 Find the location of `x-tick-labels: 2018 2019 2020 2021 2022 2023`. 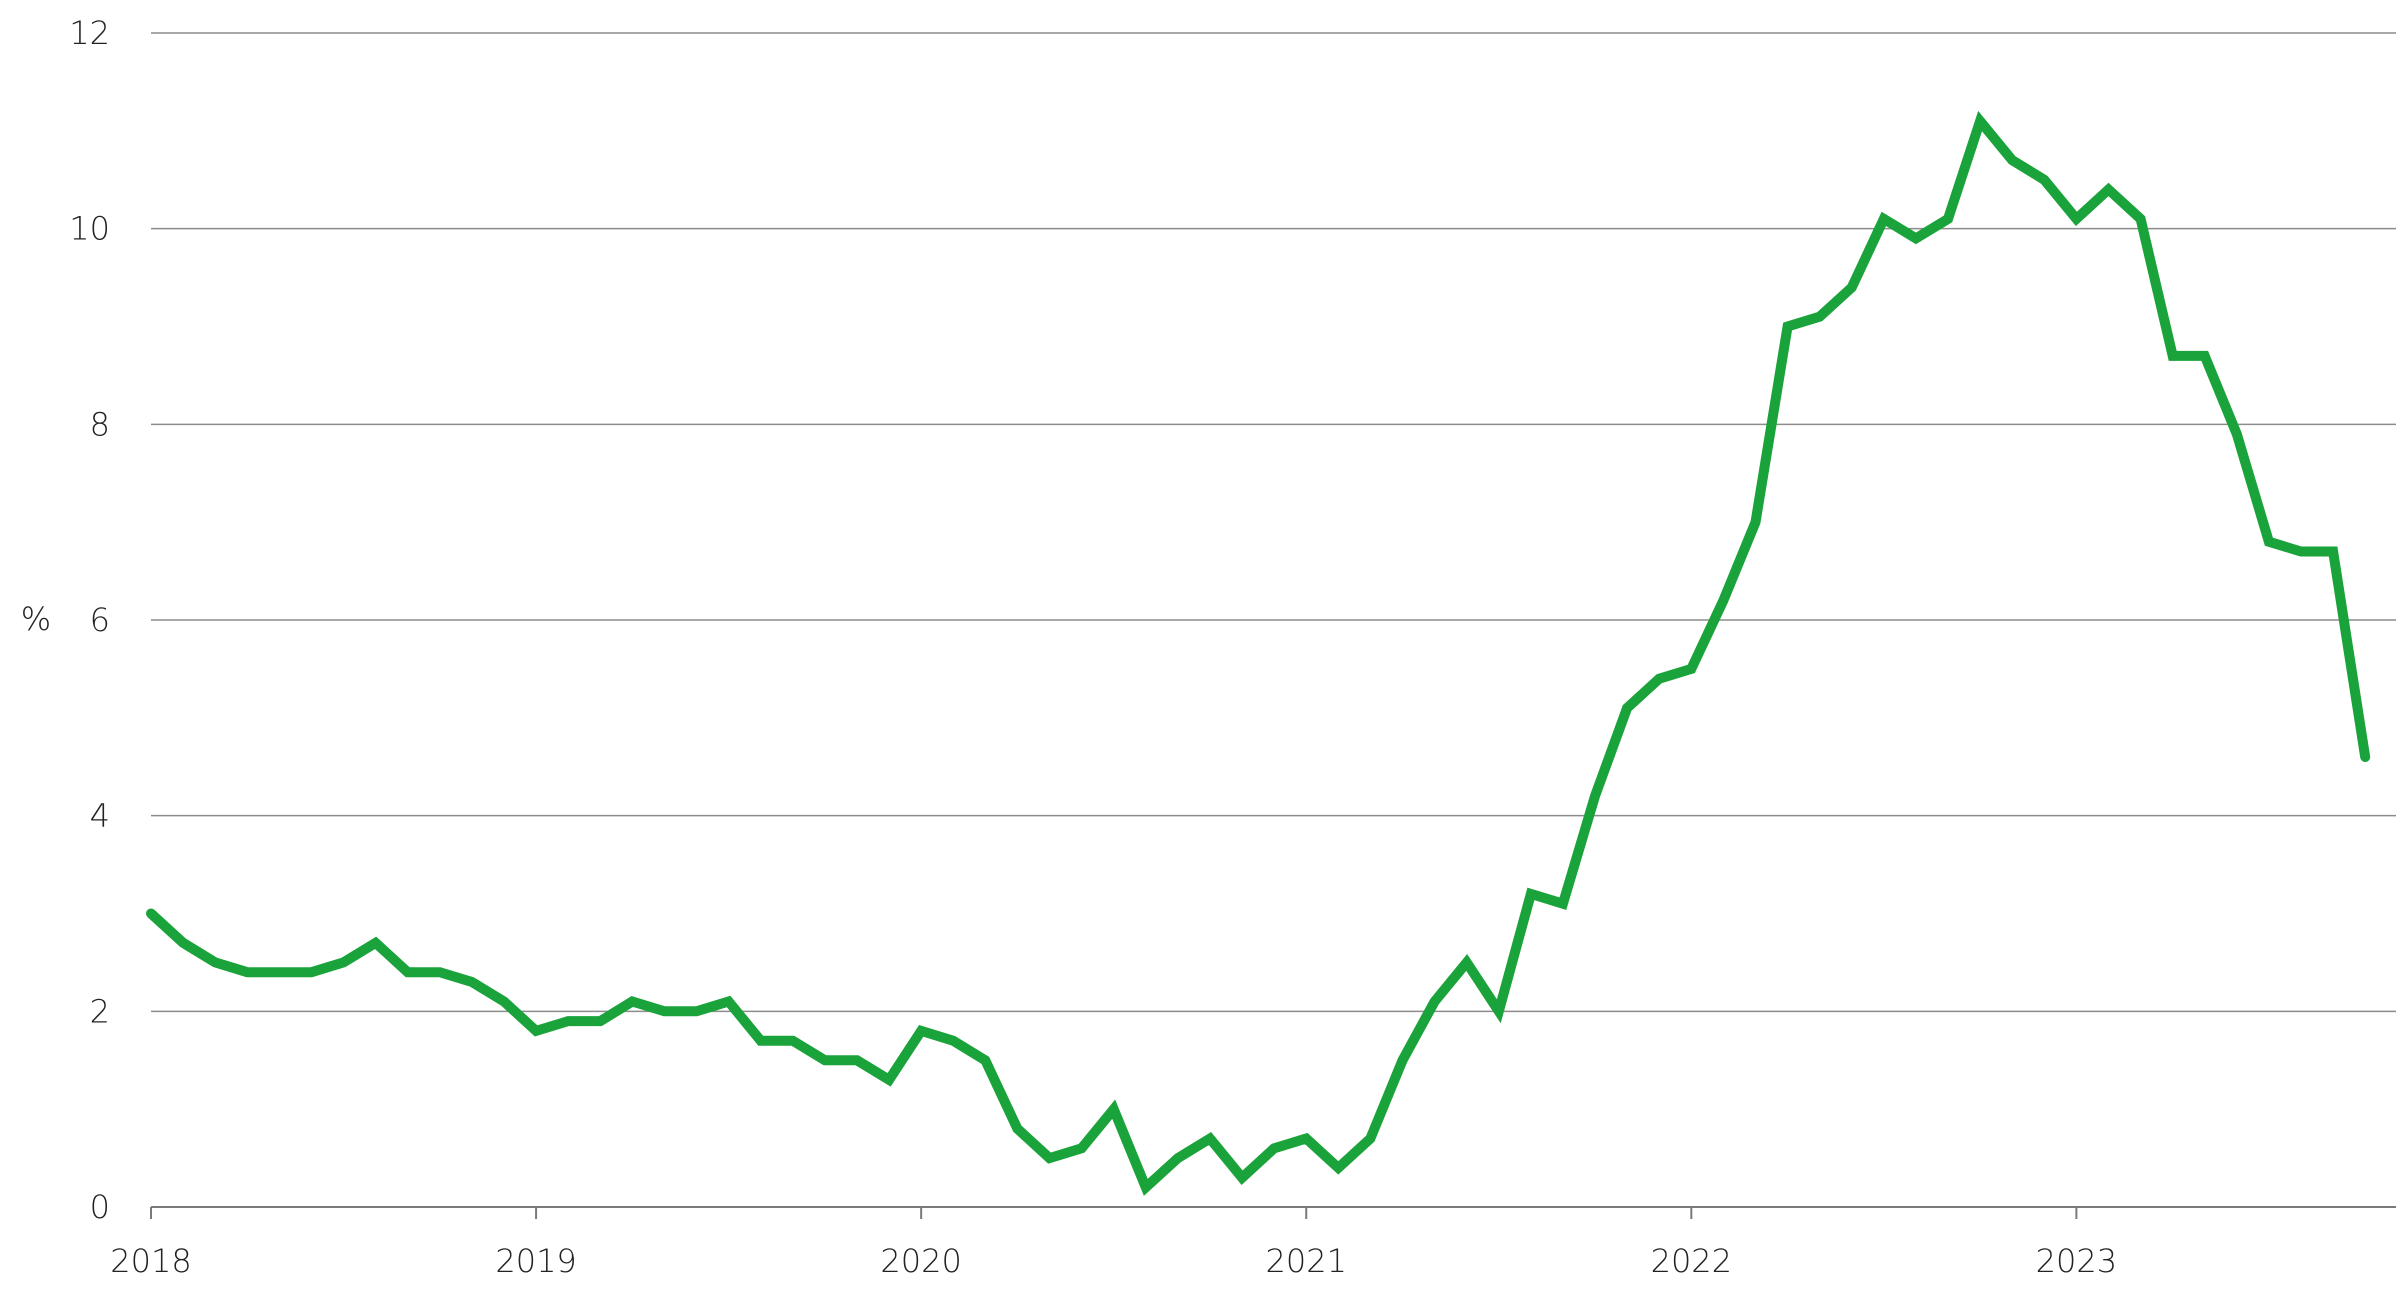

x-tick-labels: 2018 2019 2020 2021 2022 2023 is located at coordinates (1113, 1243).